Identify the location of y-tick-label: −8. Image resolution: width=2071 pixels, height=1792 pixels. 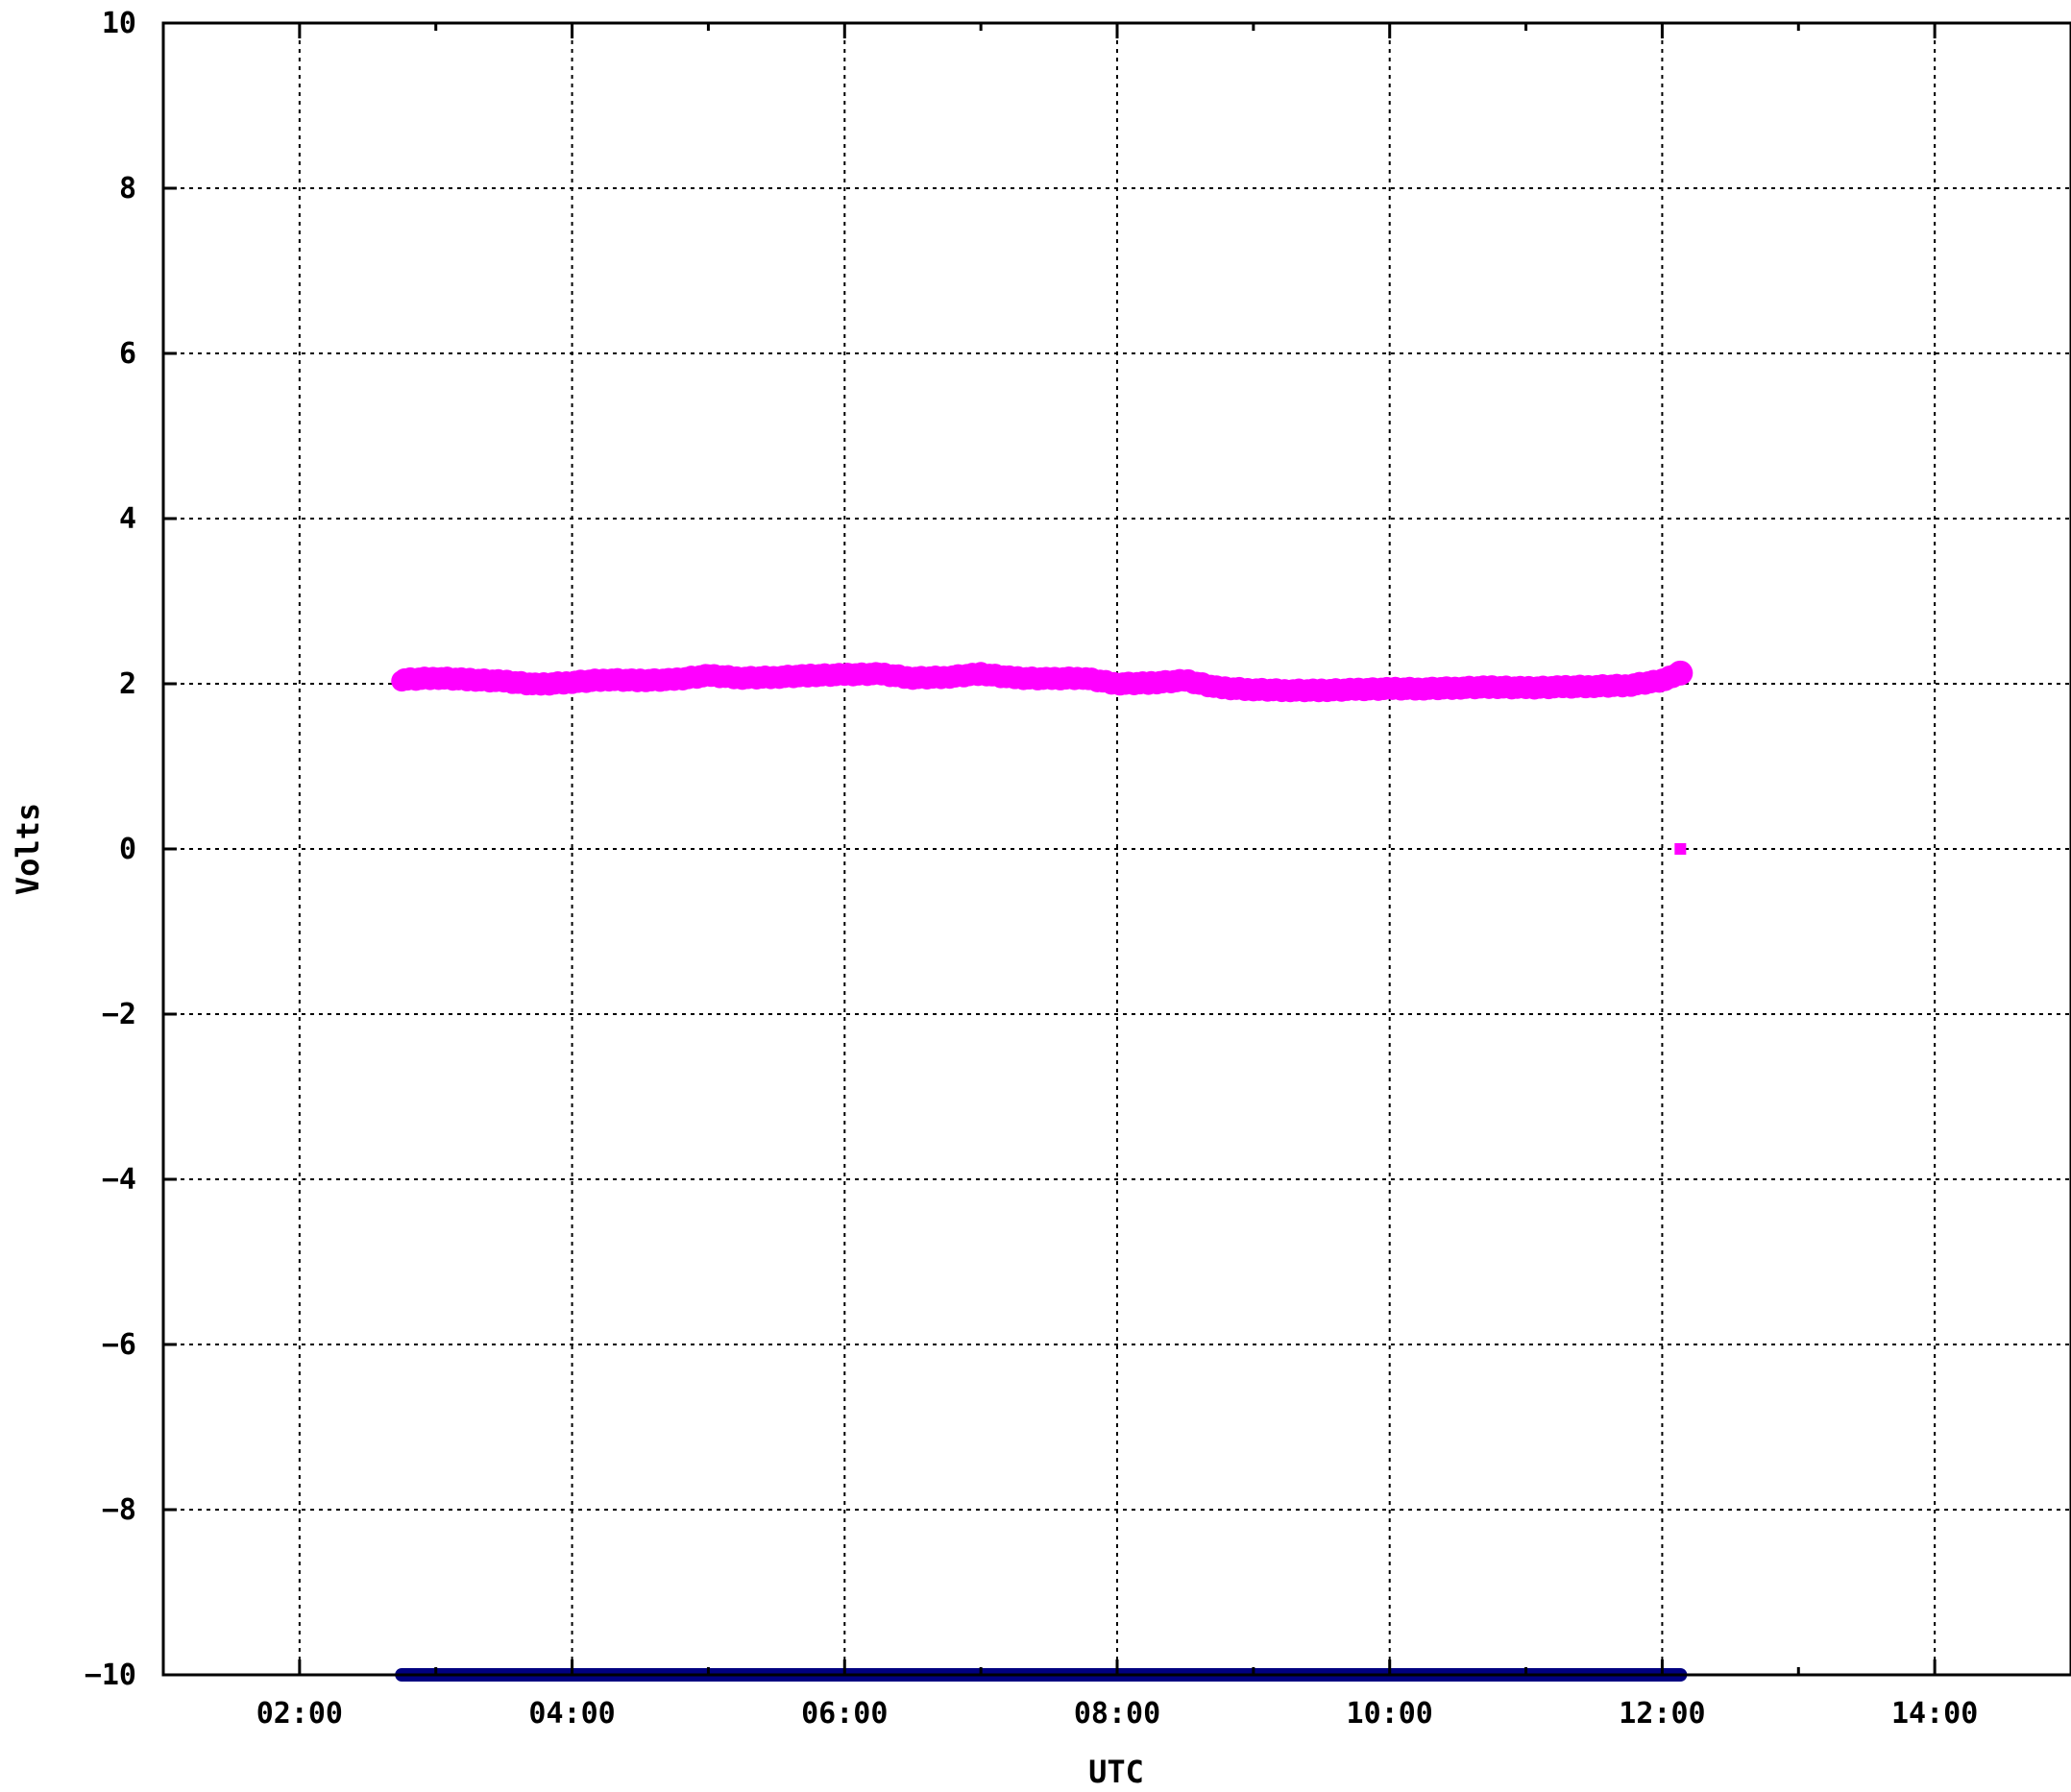
(119, 1510).